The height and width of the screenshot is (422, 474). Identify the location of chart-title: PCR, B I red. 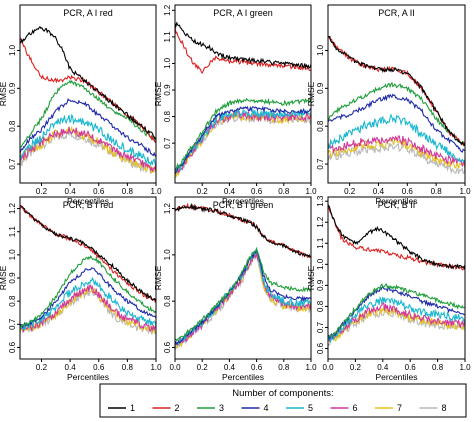
(88, 205).